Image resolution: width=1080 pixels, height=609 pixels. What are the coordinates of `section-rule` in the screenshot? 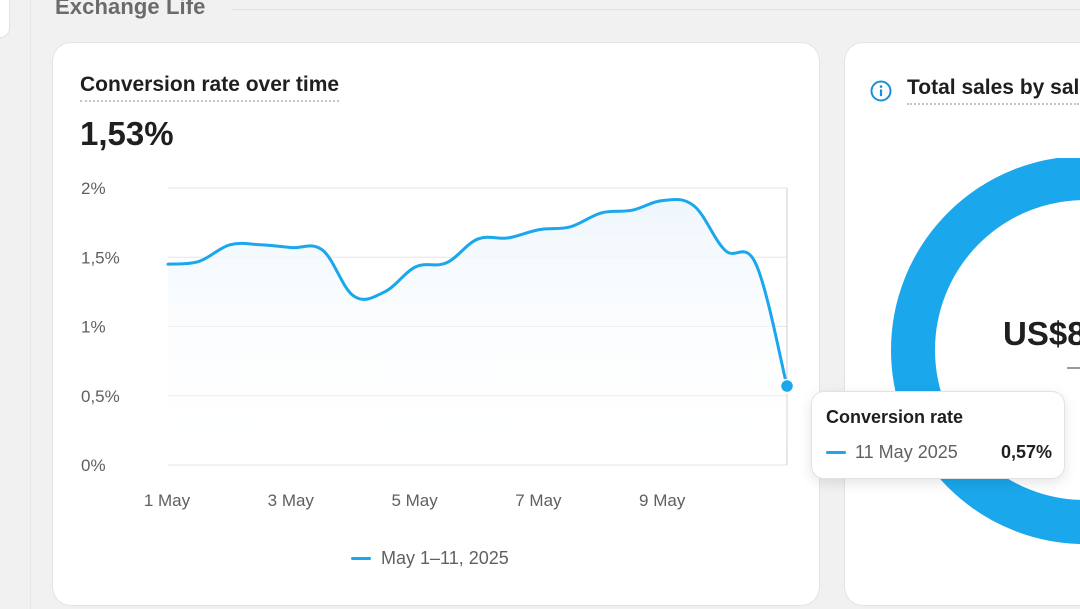 It's located at (656, 9).